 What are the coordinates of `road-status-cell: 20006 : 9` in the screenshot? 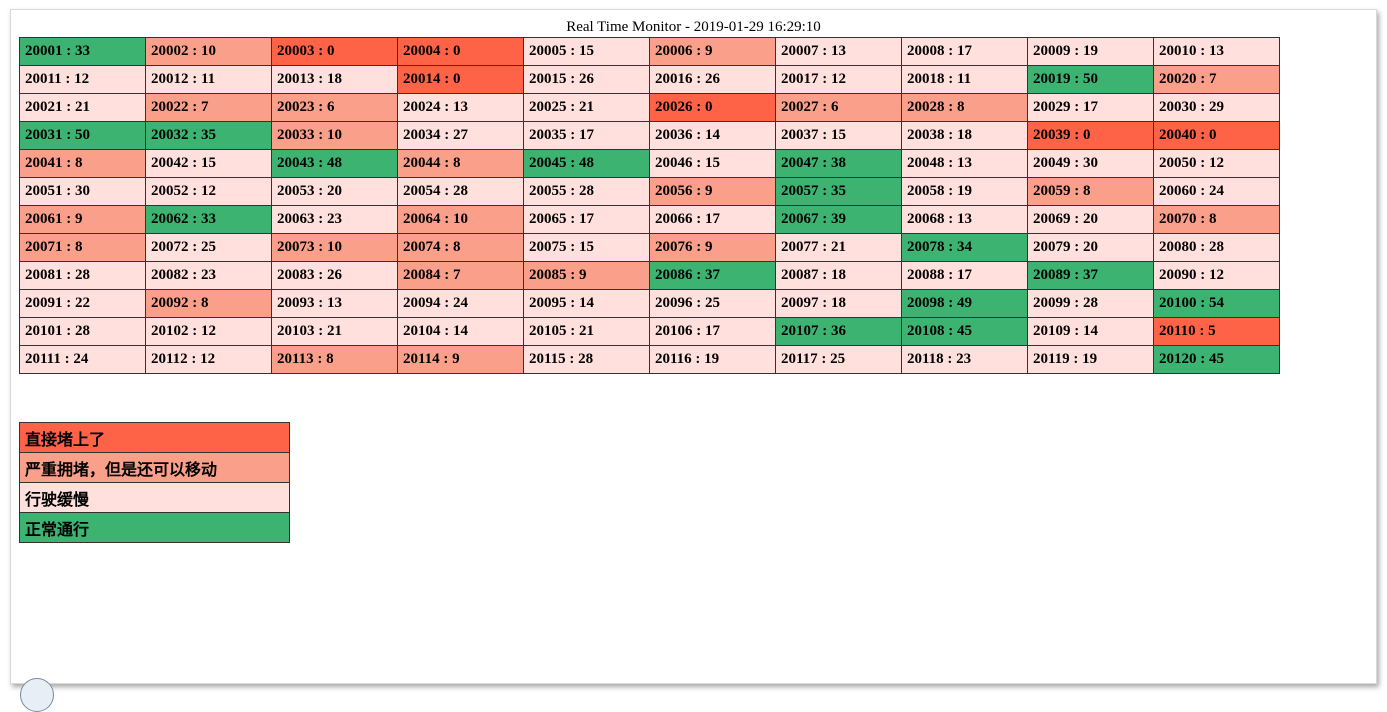 It's located at (712, 51).